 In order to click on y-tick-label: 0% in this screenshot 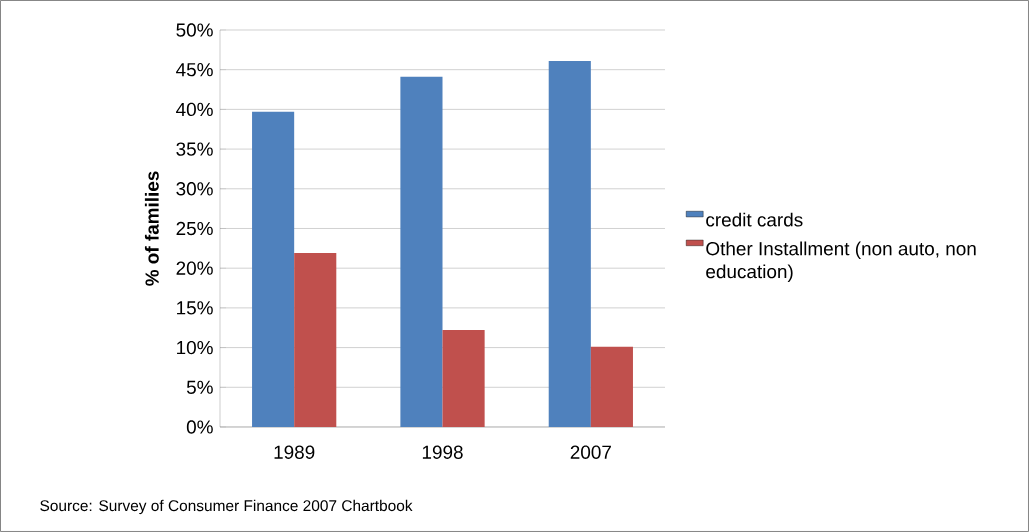, I will do `click(199, 427)`.